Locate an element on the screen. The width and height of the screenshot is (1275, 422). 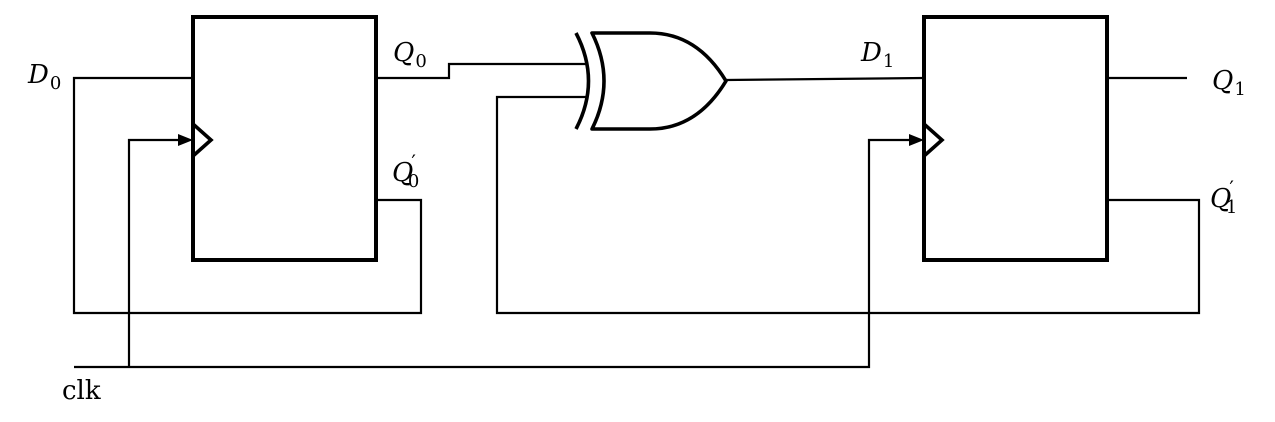
clk-arrow-ff0 is located at coordinates (185, 140).